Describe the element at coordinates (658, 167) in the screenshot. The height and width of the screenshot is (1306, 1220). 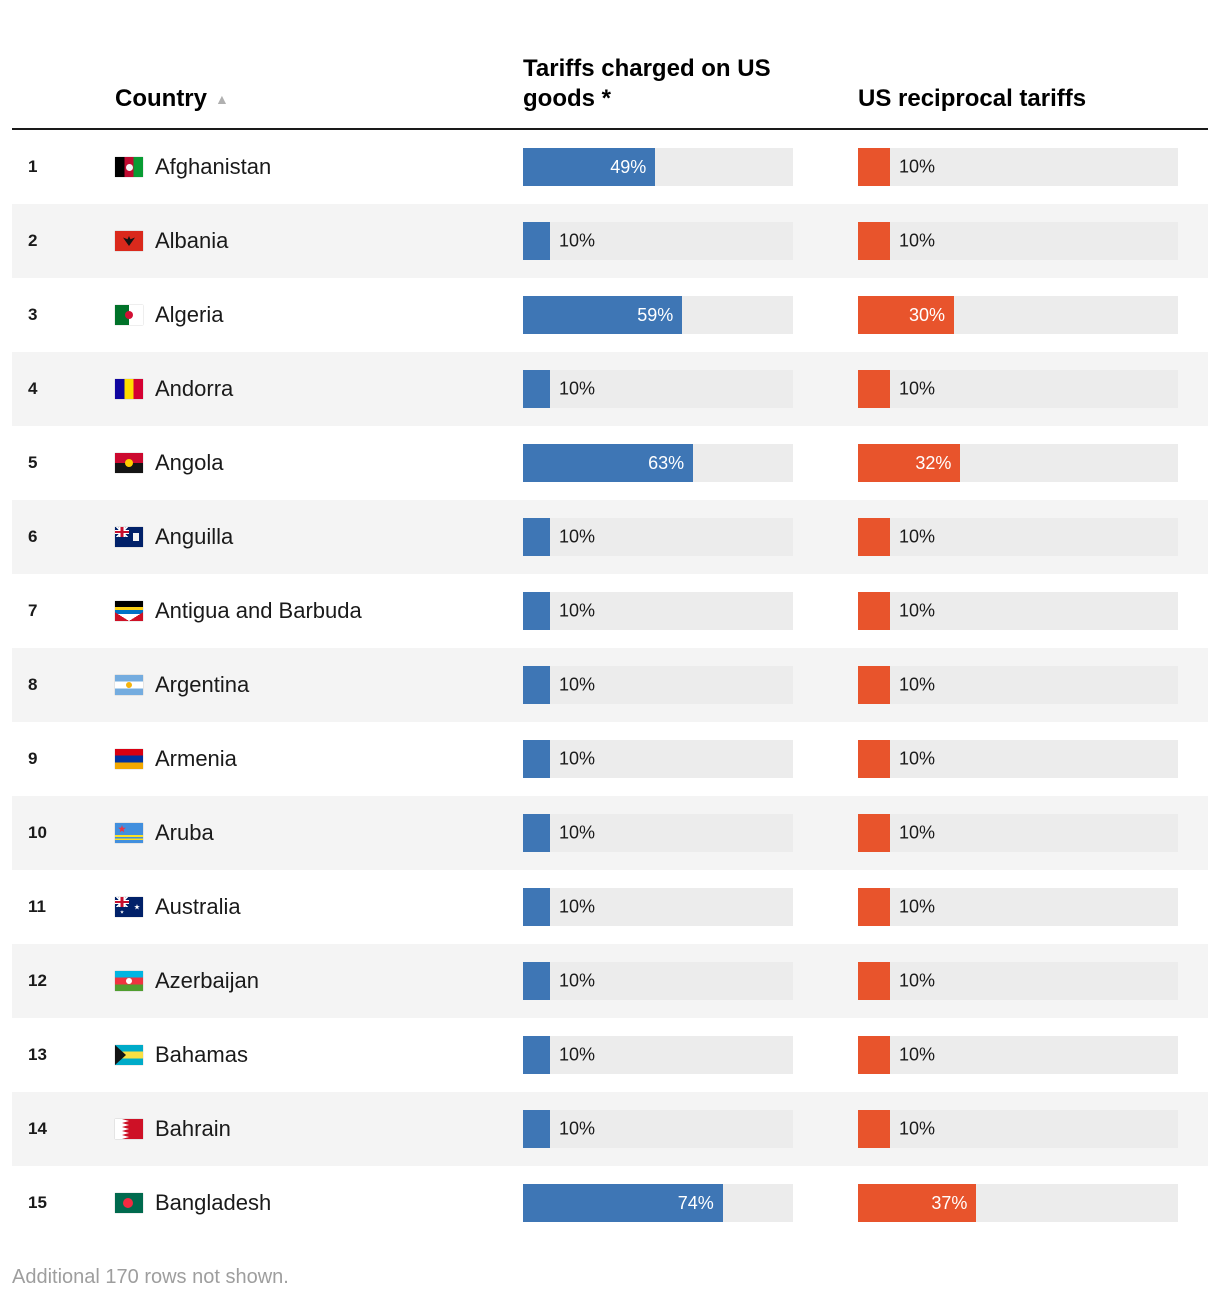
I see `tariff-bar-track: 49%` at that location.